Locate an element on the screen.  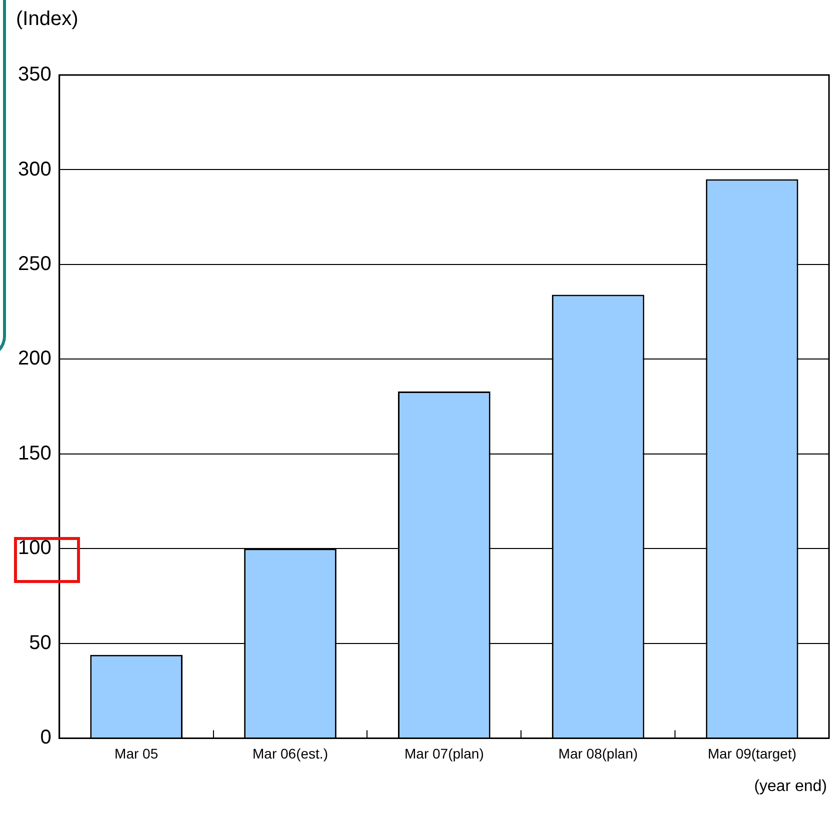
x-tick-label: Mar 07(plan) is located at coordinates (444, 753).